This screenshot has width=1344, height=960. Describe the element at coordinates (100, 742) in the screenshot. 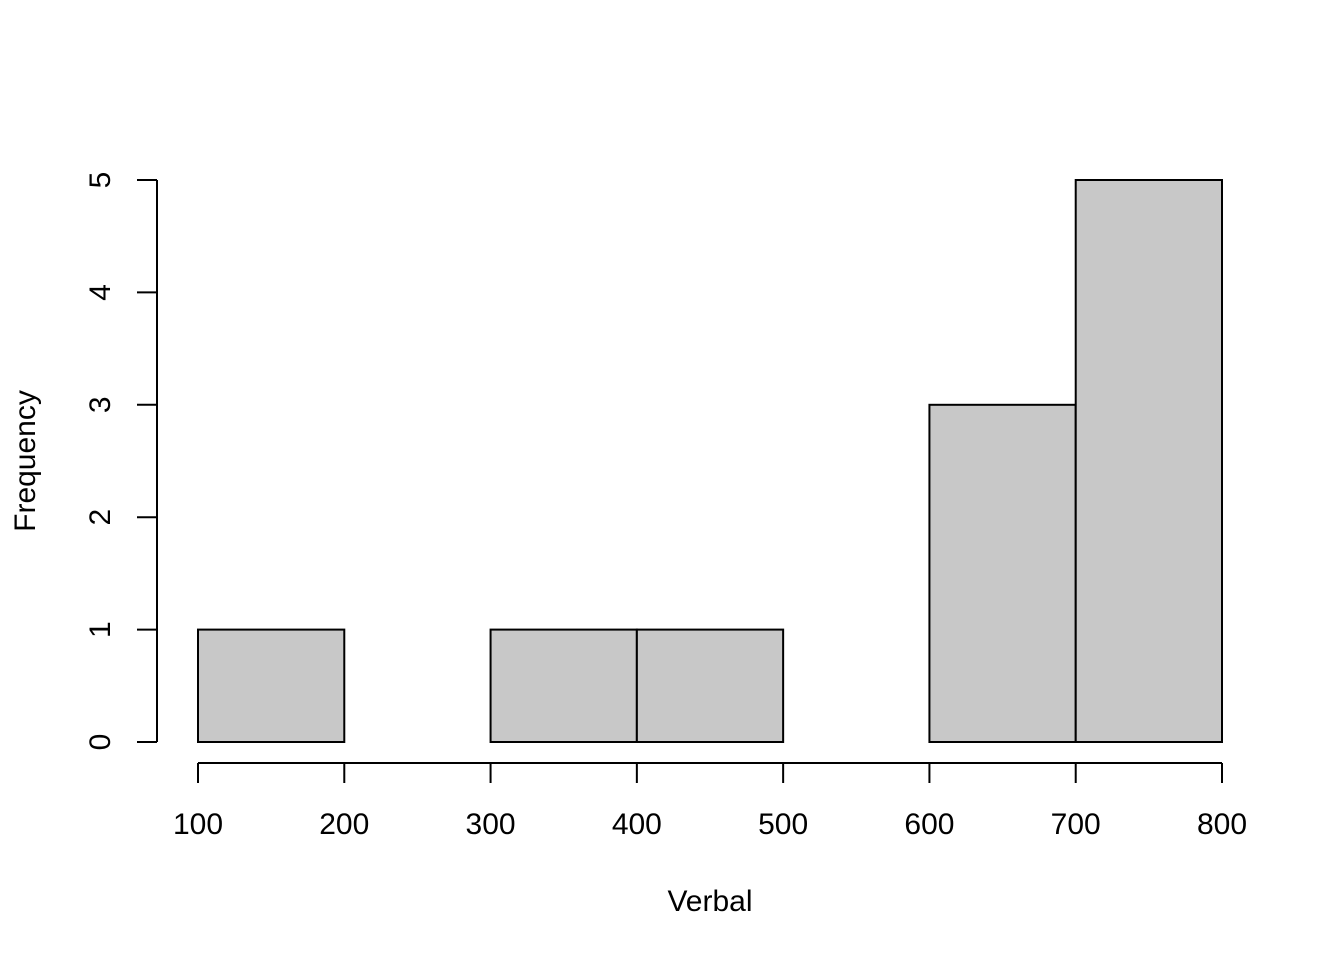

I see `y-tick-label: 0` at that location.